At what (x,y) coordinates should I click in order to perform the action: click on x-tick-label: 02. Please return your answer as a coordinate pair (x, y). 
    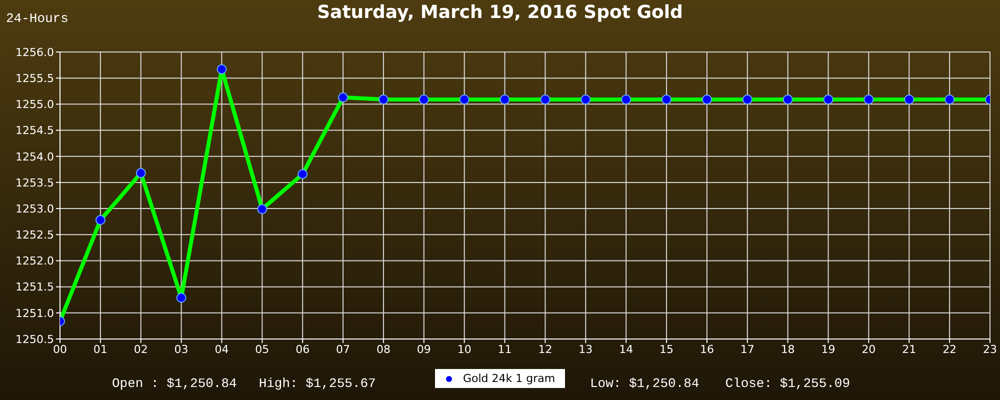
    Looking at the image, I should click on (141, 349).